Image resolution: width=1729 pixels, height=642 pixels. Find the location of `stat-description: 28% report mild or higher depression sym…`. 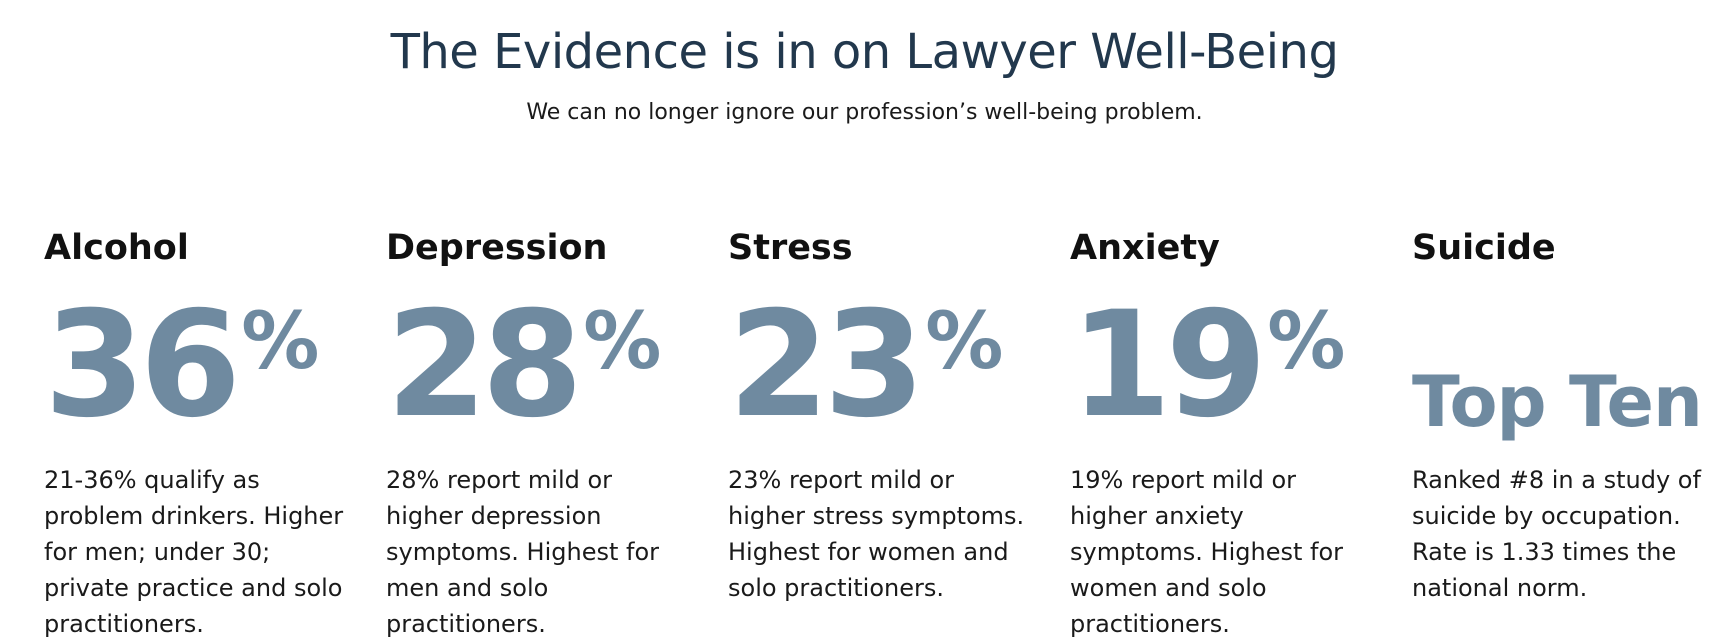

stat-description: 28% report mild or higher depression sym… is located at coordinates (523, 552).